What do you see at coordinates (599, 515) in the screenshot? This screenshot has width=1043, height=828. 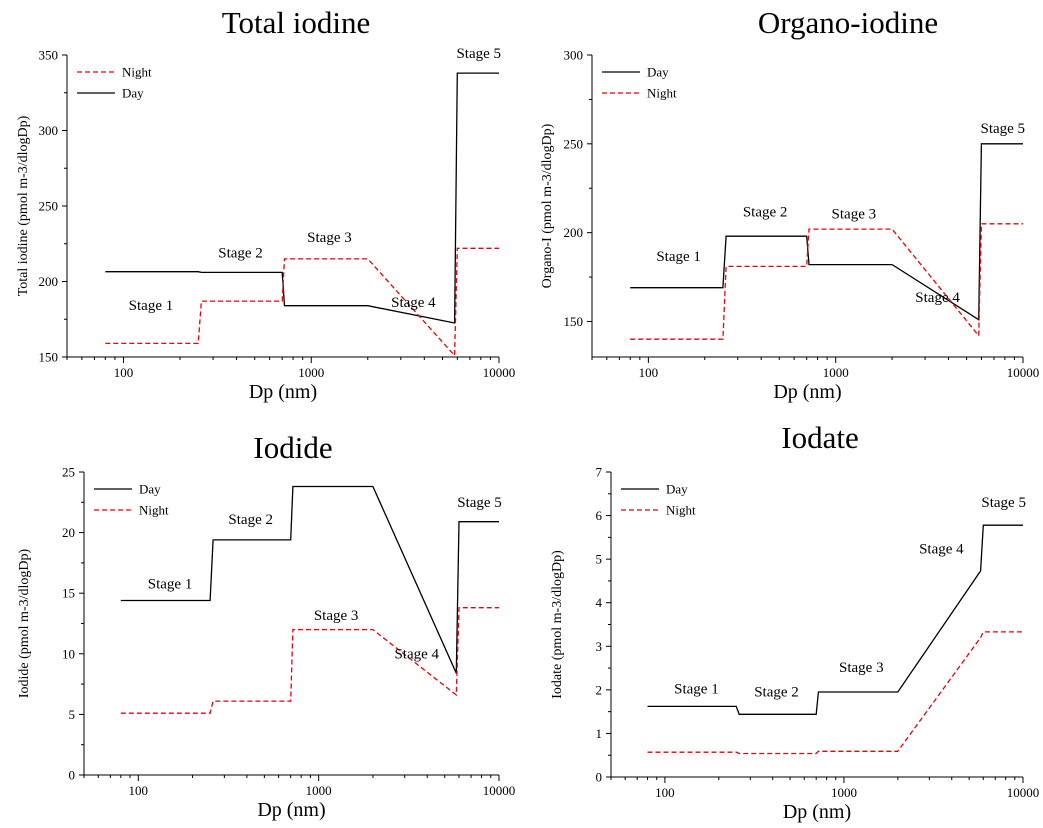 I see `y-tick-label: 6` at bounding box center [599, 515].